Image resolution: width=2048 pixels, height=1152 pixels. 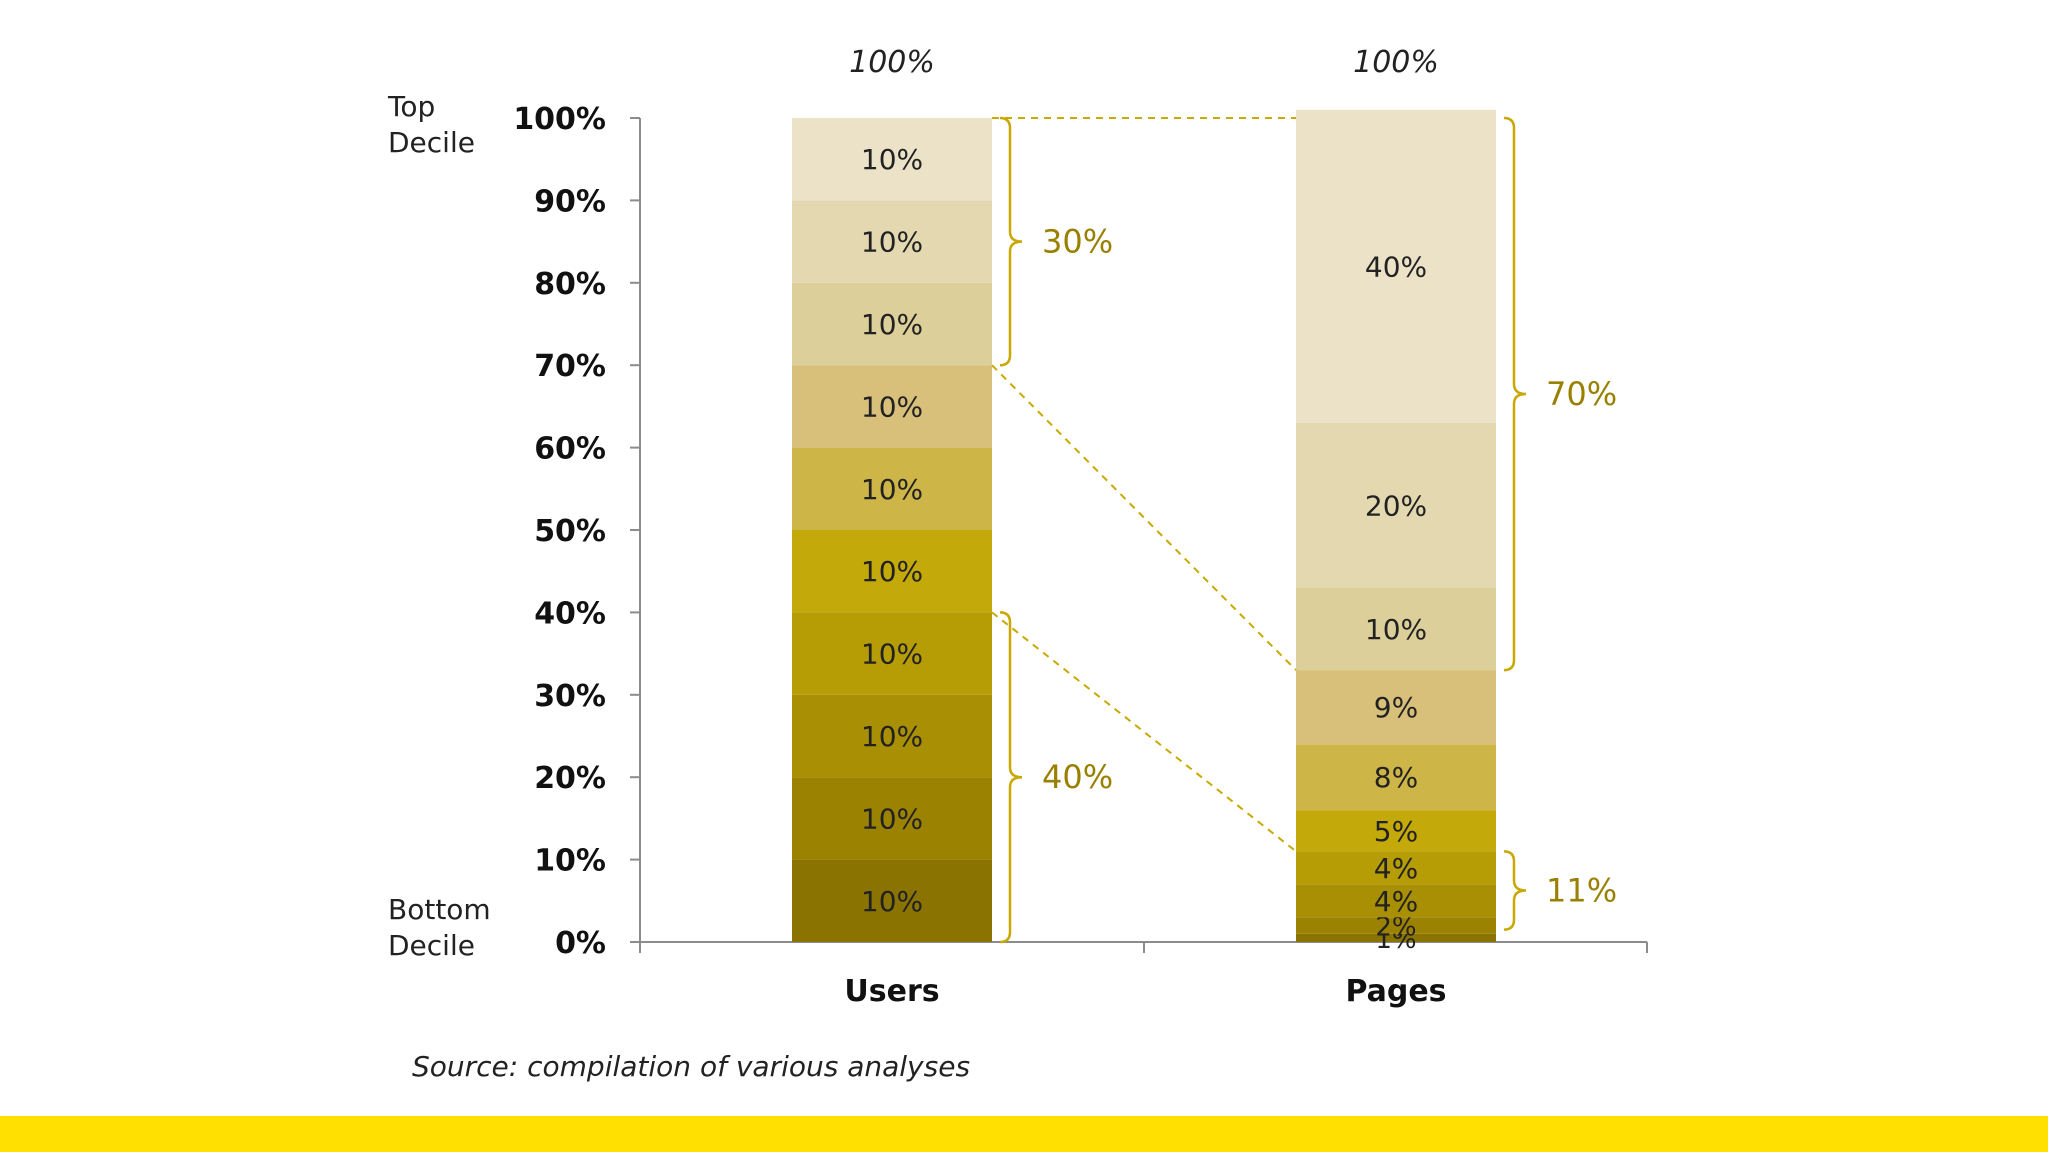 What do you see at coordinates (570, 696) in the screenshot?
I see `y-tick-label: 30%` at bounding box center [570, 696].